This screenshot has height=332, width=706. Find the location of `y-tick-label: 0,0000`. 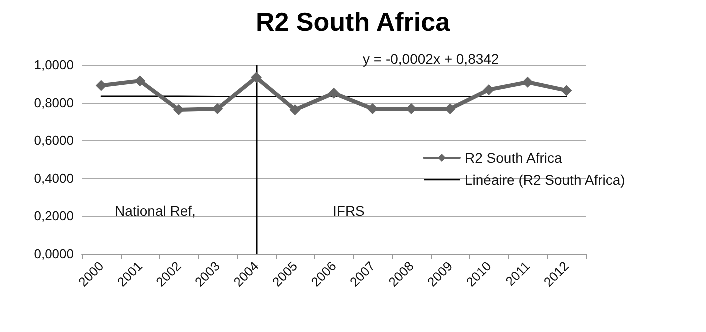

y-tick-label: 0,0000 is located at coordinates (54, 254).